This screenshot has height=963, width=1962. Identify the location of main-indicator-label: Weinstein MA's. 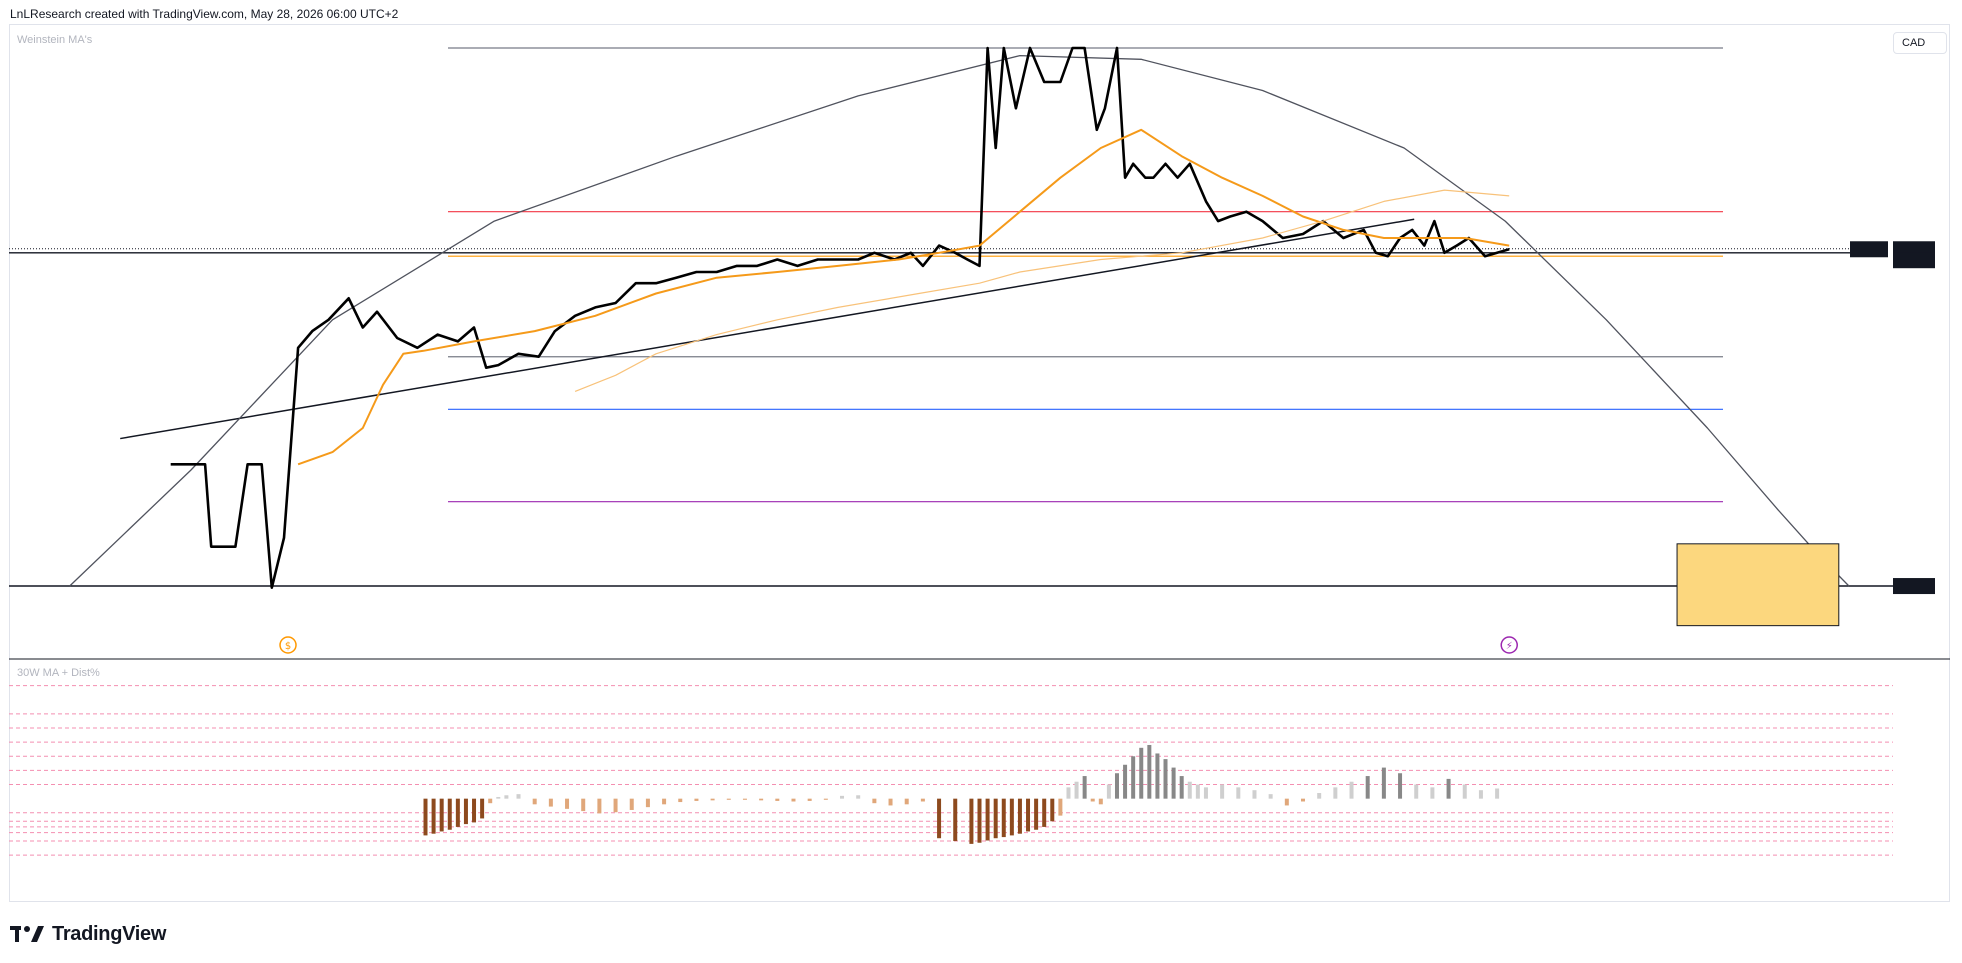
(55, 40).